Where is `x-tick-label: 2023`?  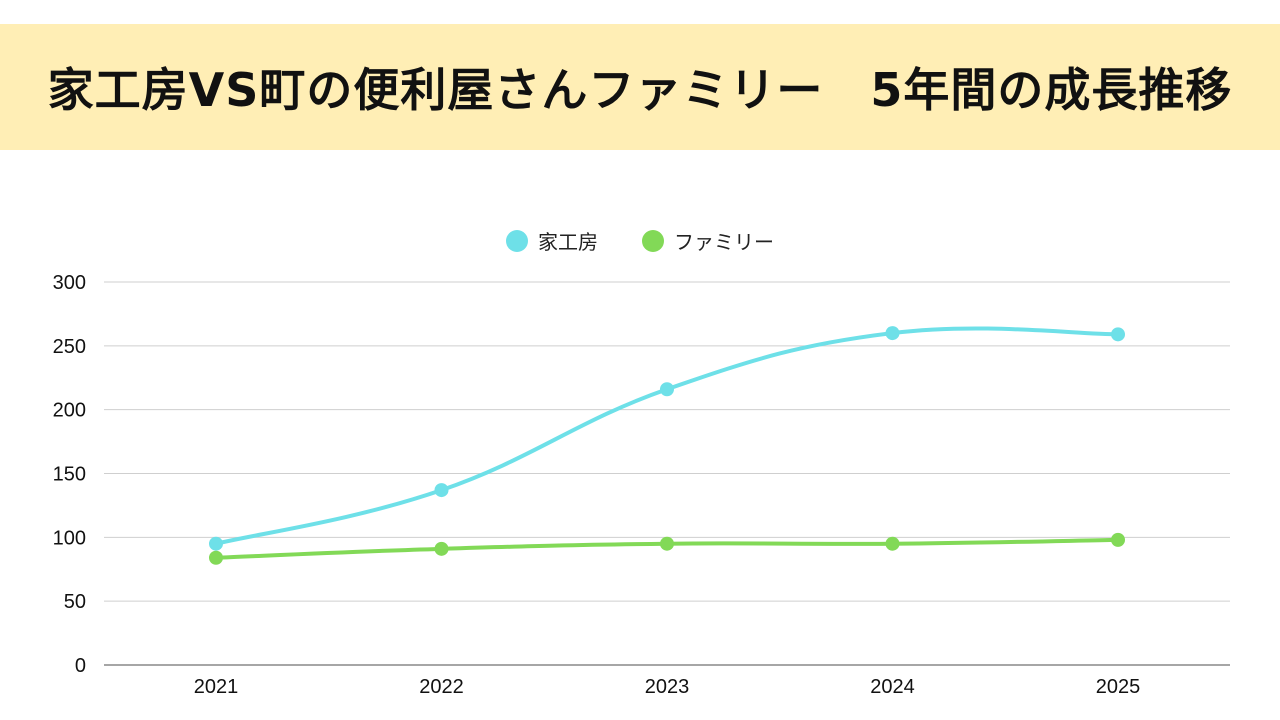 x-tick-label: 2023 is located at coordinates (667, 687).